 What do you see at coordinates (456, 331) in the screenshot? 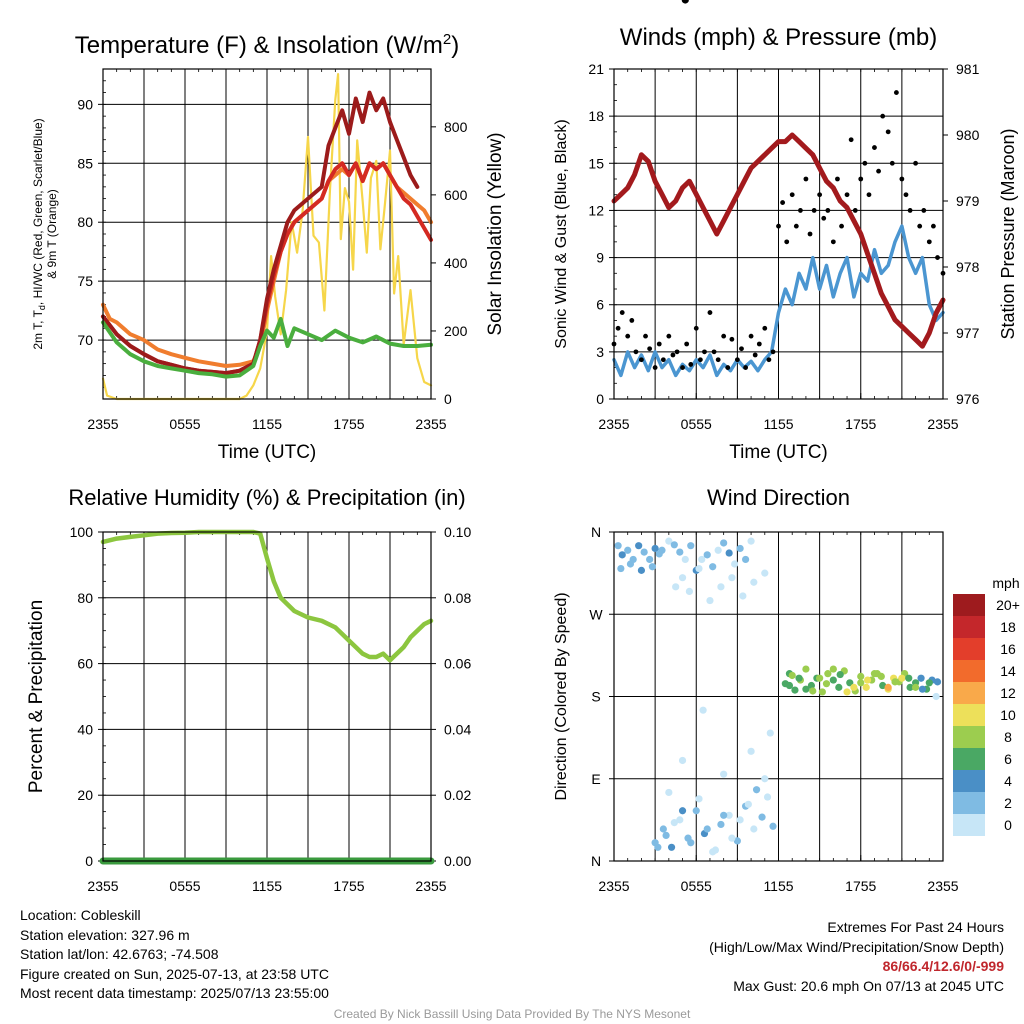
I see `y-tick-label-right: 200` at bounding box center [456, 331].